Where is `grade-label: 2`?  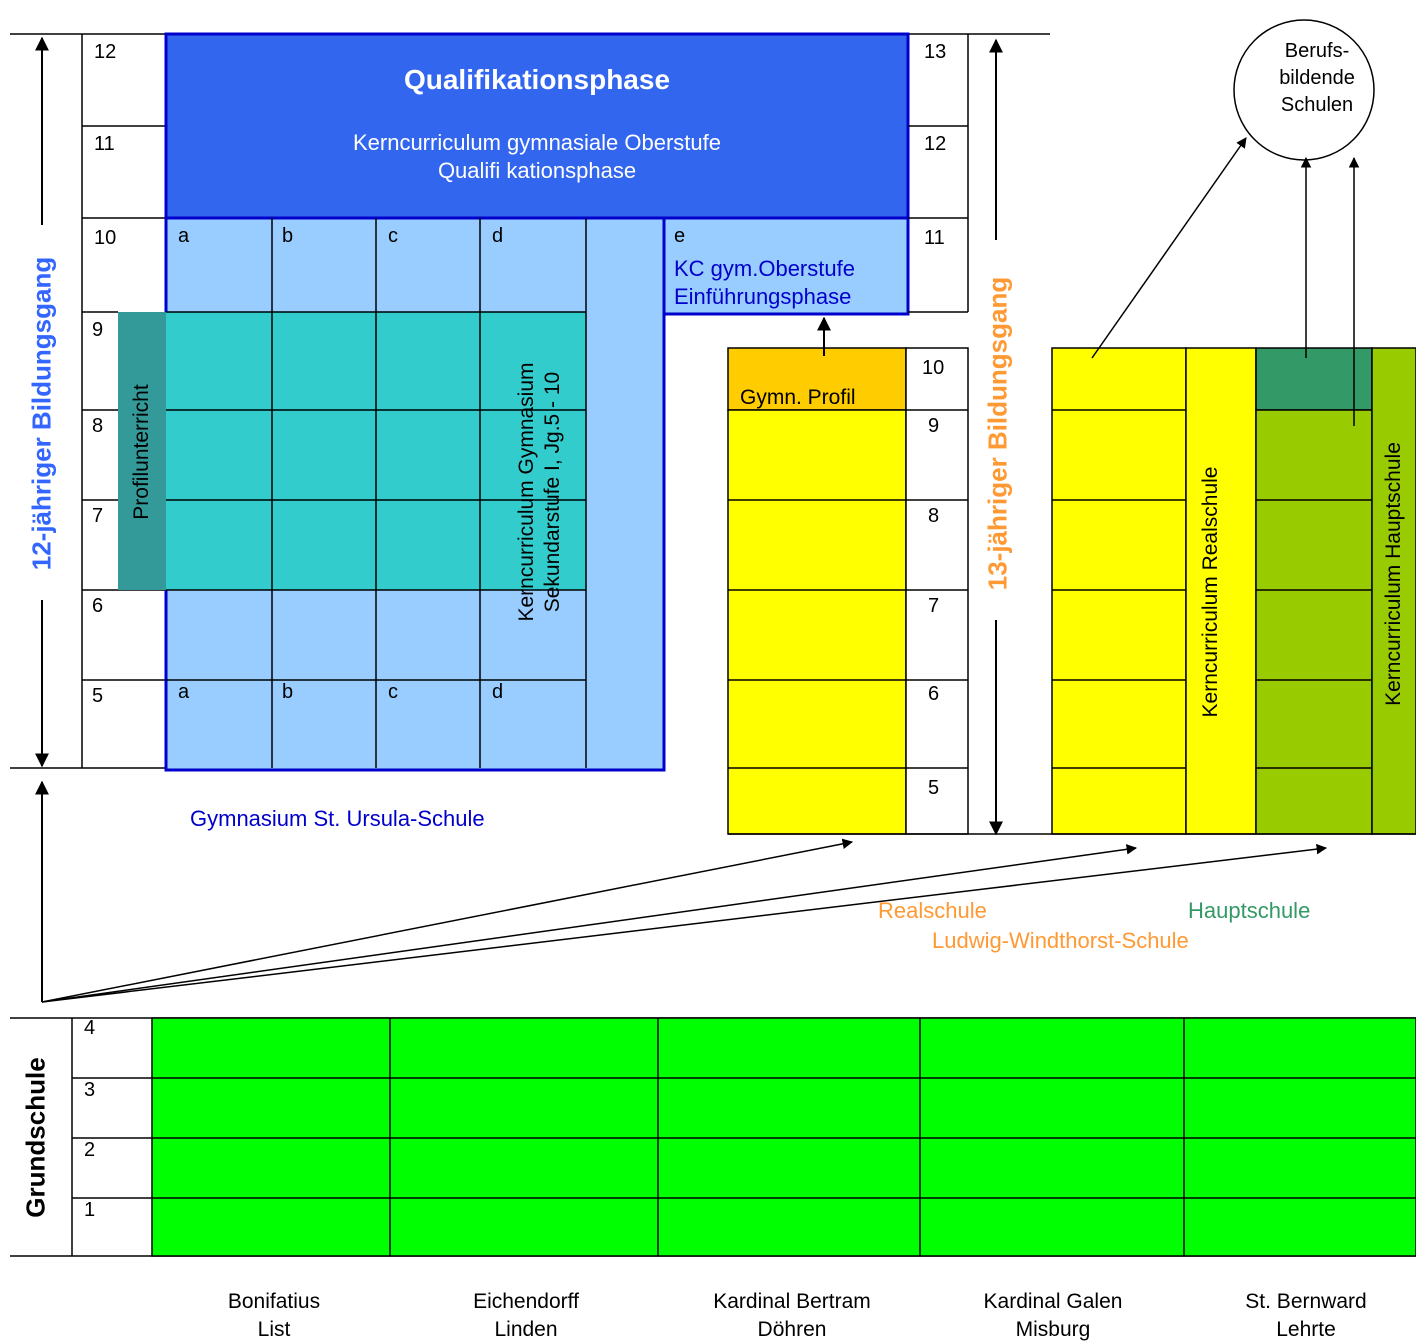 grade-label: 2 is located at coordinates (90, 1150).